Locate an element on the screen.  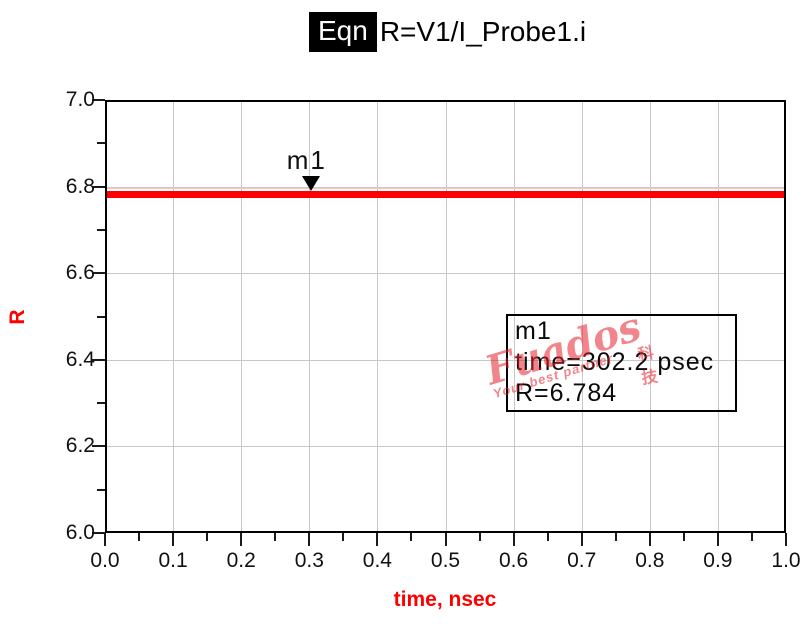
equation-text: R=V1/I_Probe1.i is located at coordinates (483, 31).